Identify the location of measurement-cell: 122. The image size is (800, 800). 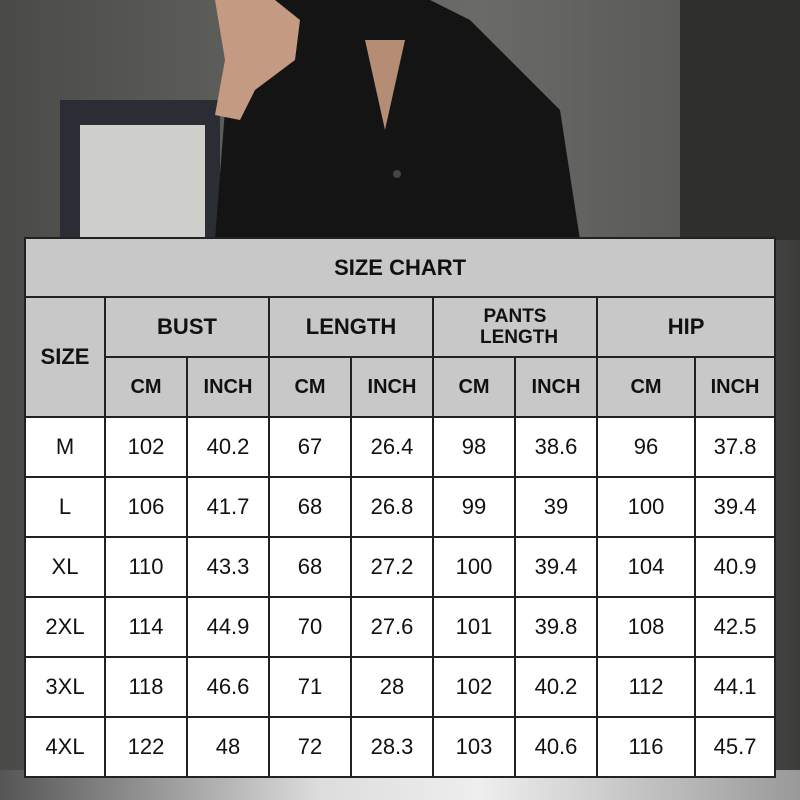
(146, 747).